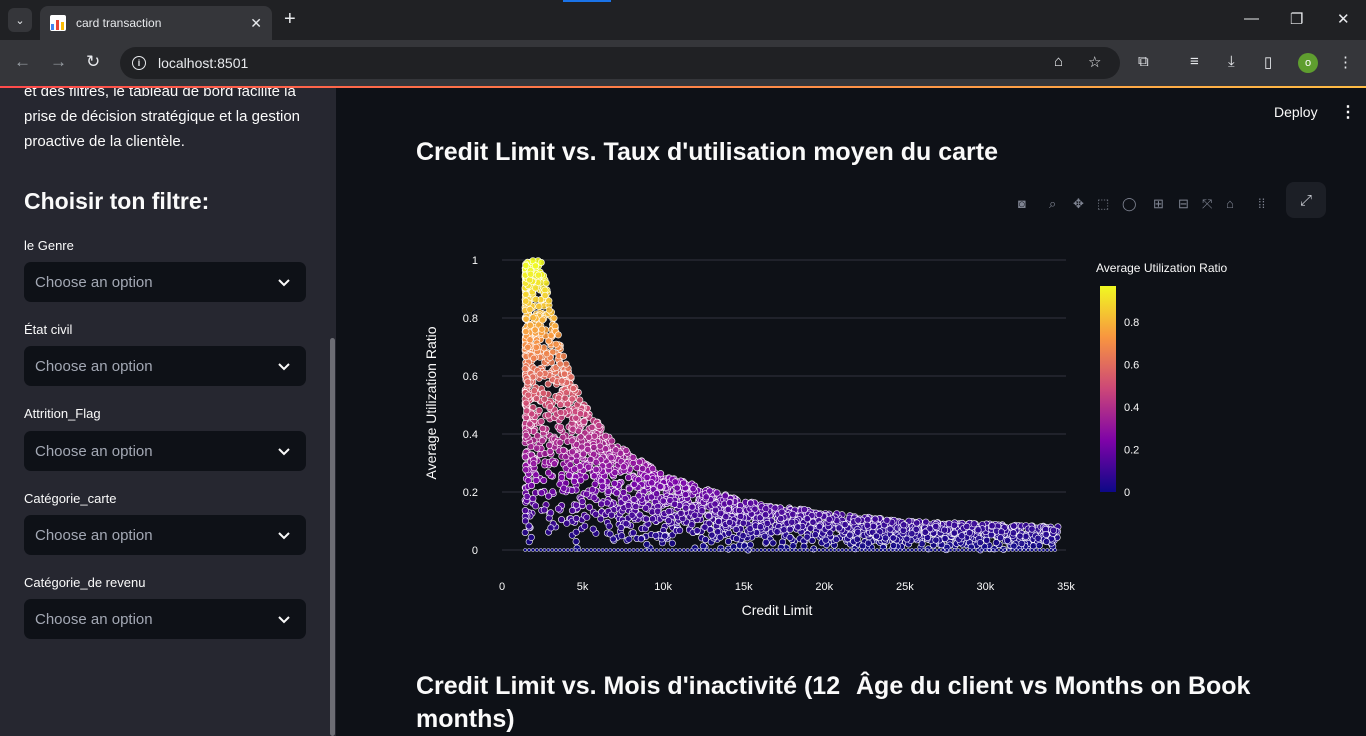  What do you see at coordinates (165, 451) in the screenshot?
I see `filter-select-attrition: Choose an option` at bounding box center [165, 451].